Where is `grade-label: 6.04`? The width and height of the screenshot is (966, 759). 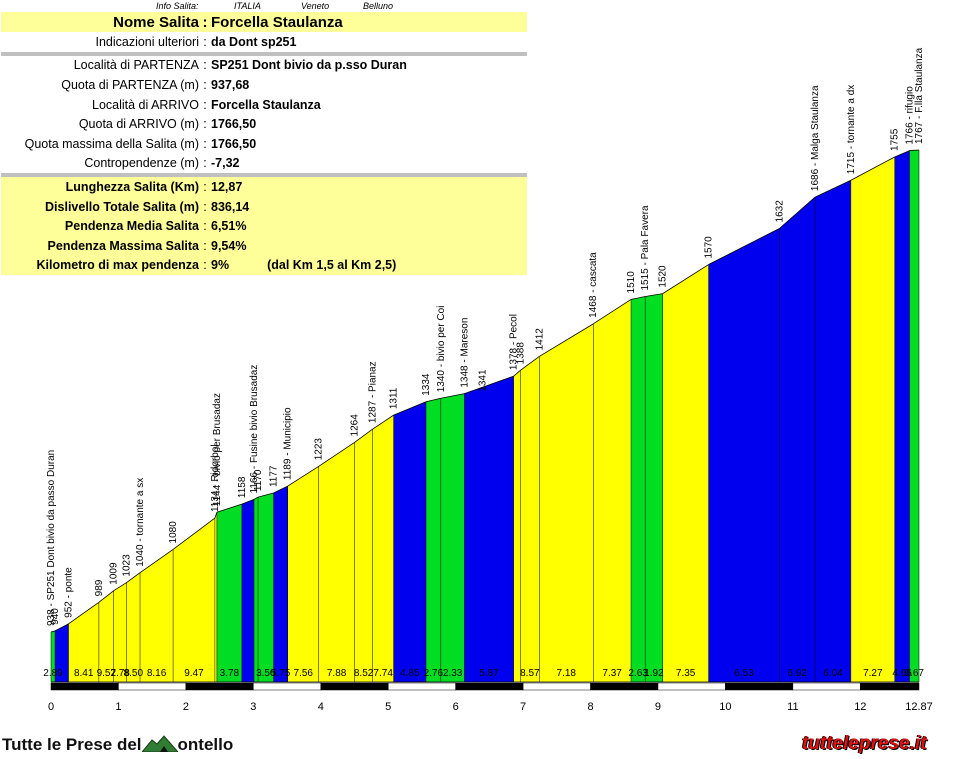
grade-label: 6.04 is located at coordinates (833, 673).